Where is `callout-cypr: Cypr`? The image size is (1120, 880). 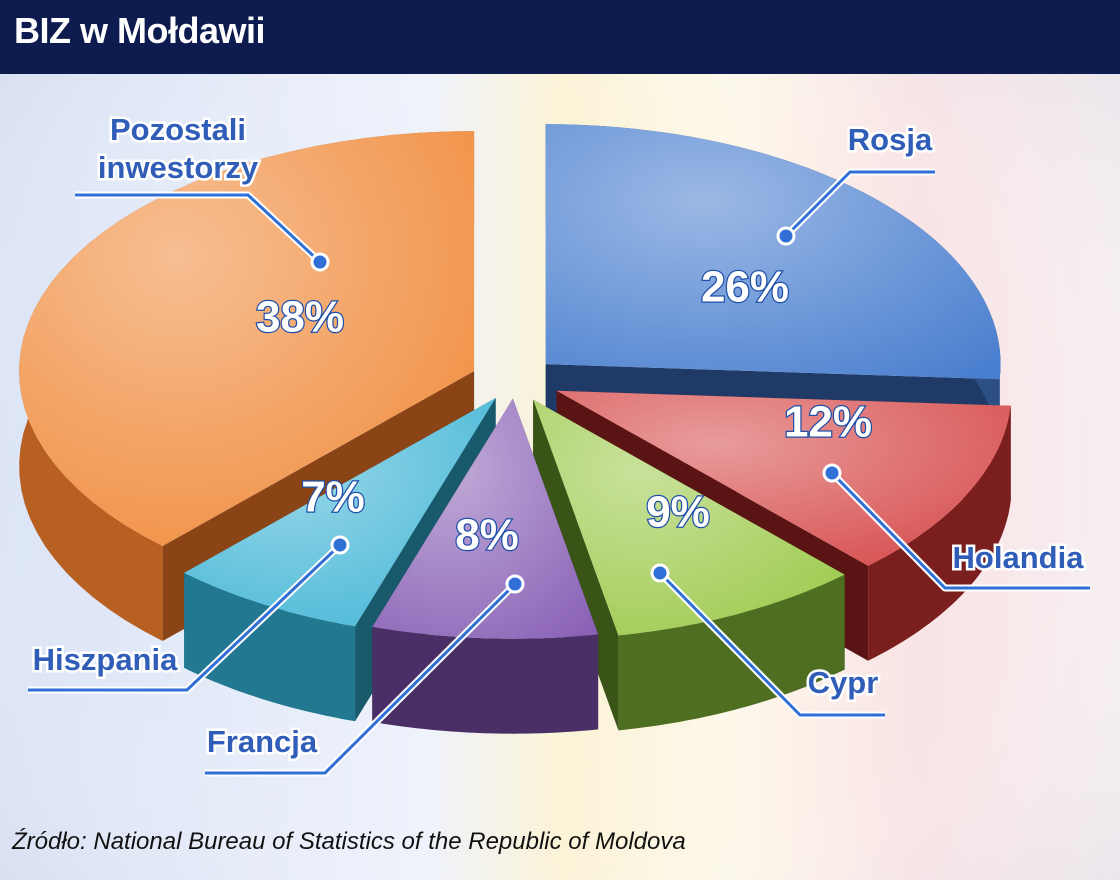 callout-cypr: Cypr is located at coordinates (767, 641).